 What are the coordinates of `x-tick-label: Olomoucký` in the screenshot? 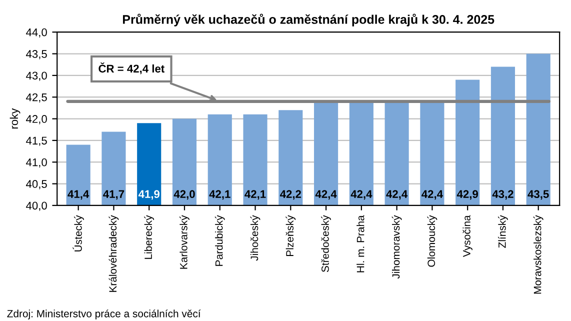 It's located at (432, 241).